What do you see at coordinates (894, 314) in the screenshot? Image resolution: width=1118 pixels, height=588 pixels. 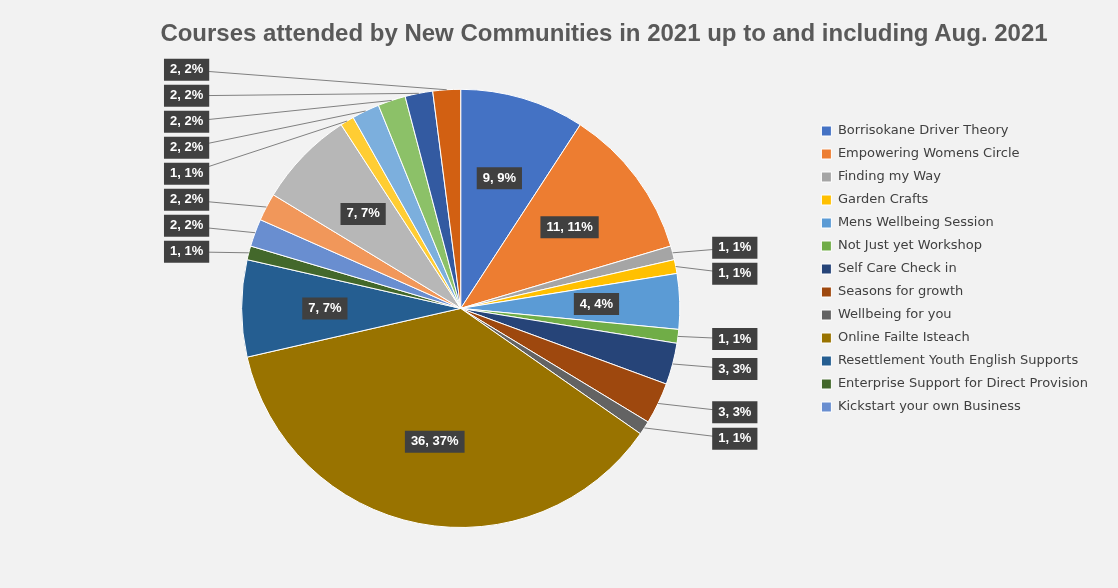 I see `legend-label: Wellbeing for you` at bounding box center [894, 314].